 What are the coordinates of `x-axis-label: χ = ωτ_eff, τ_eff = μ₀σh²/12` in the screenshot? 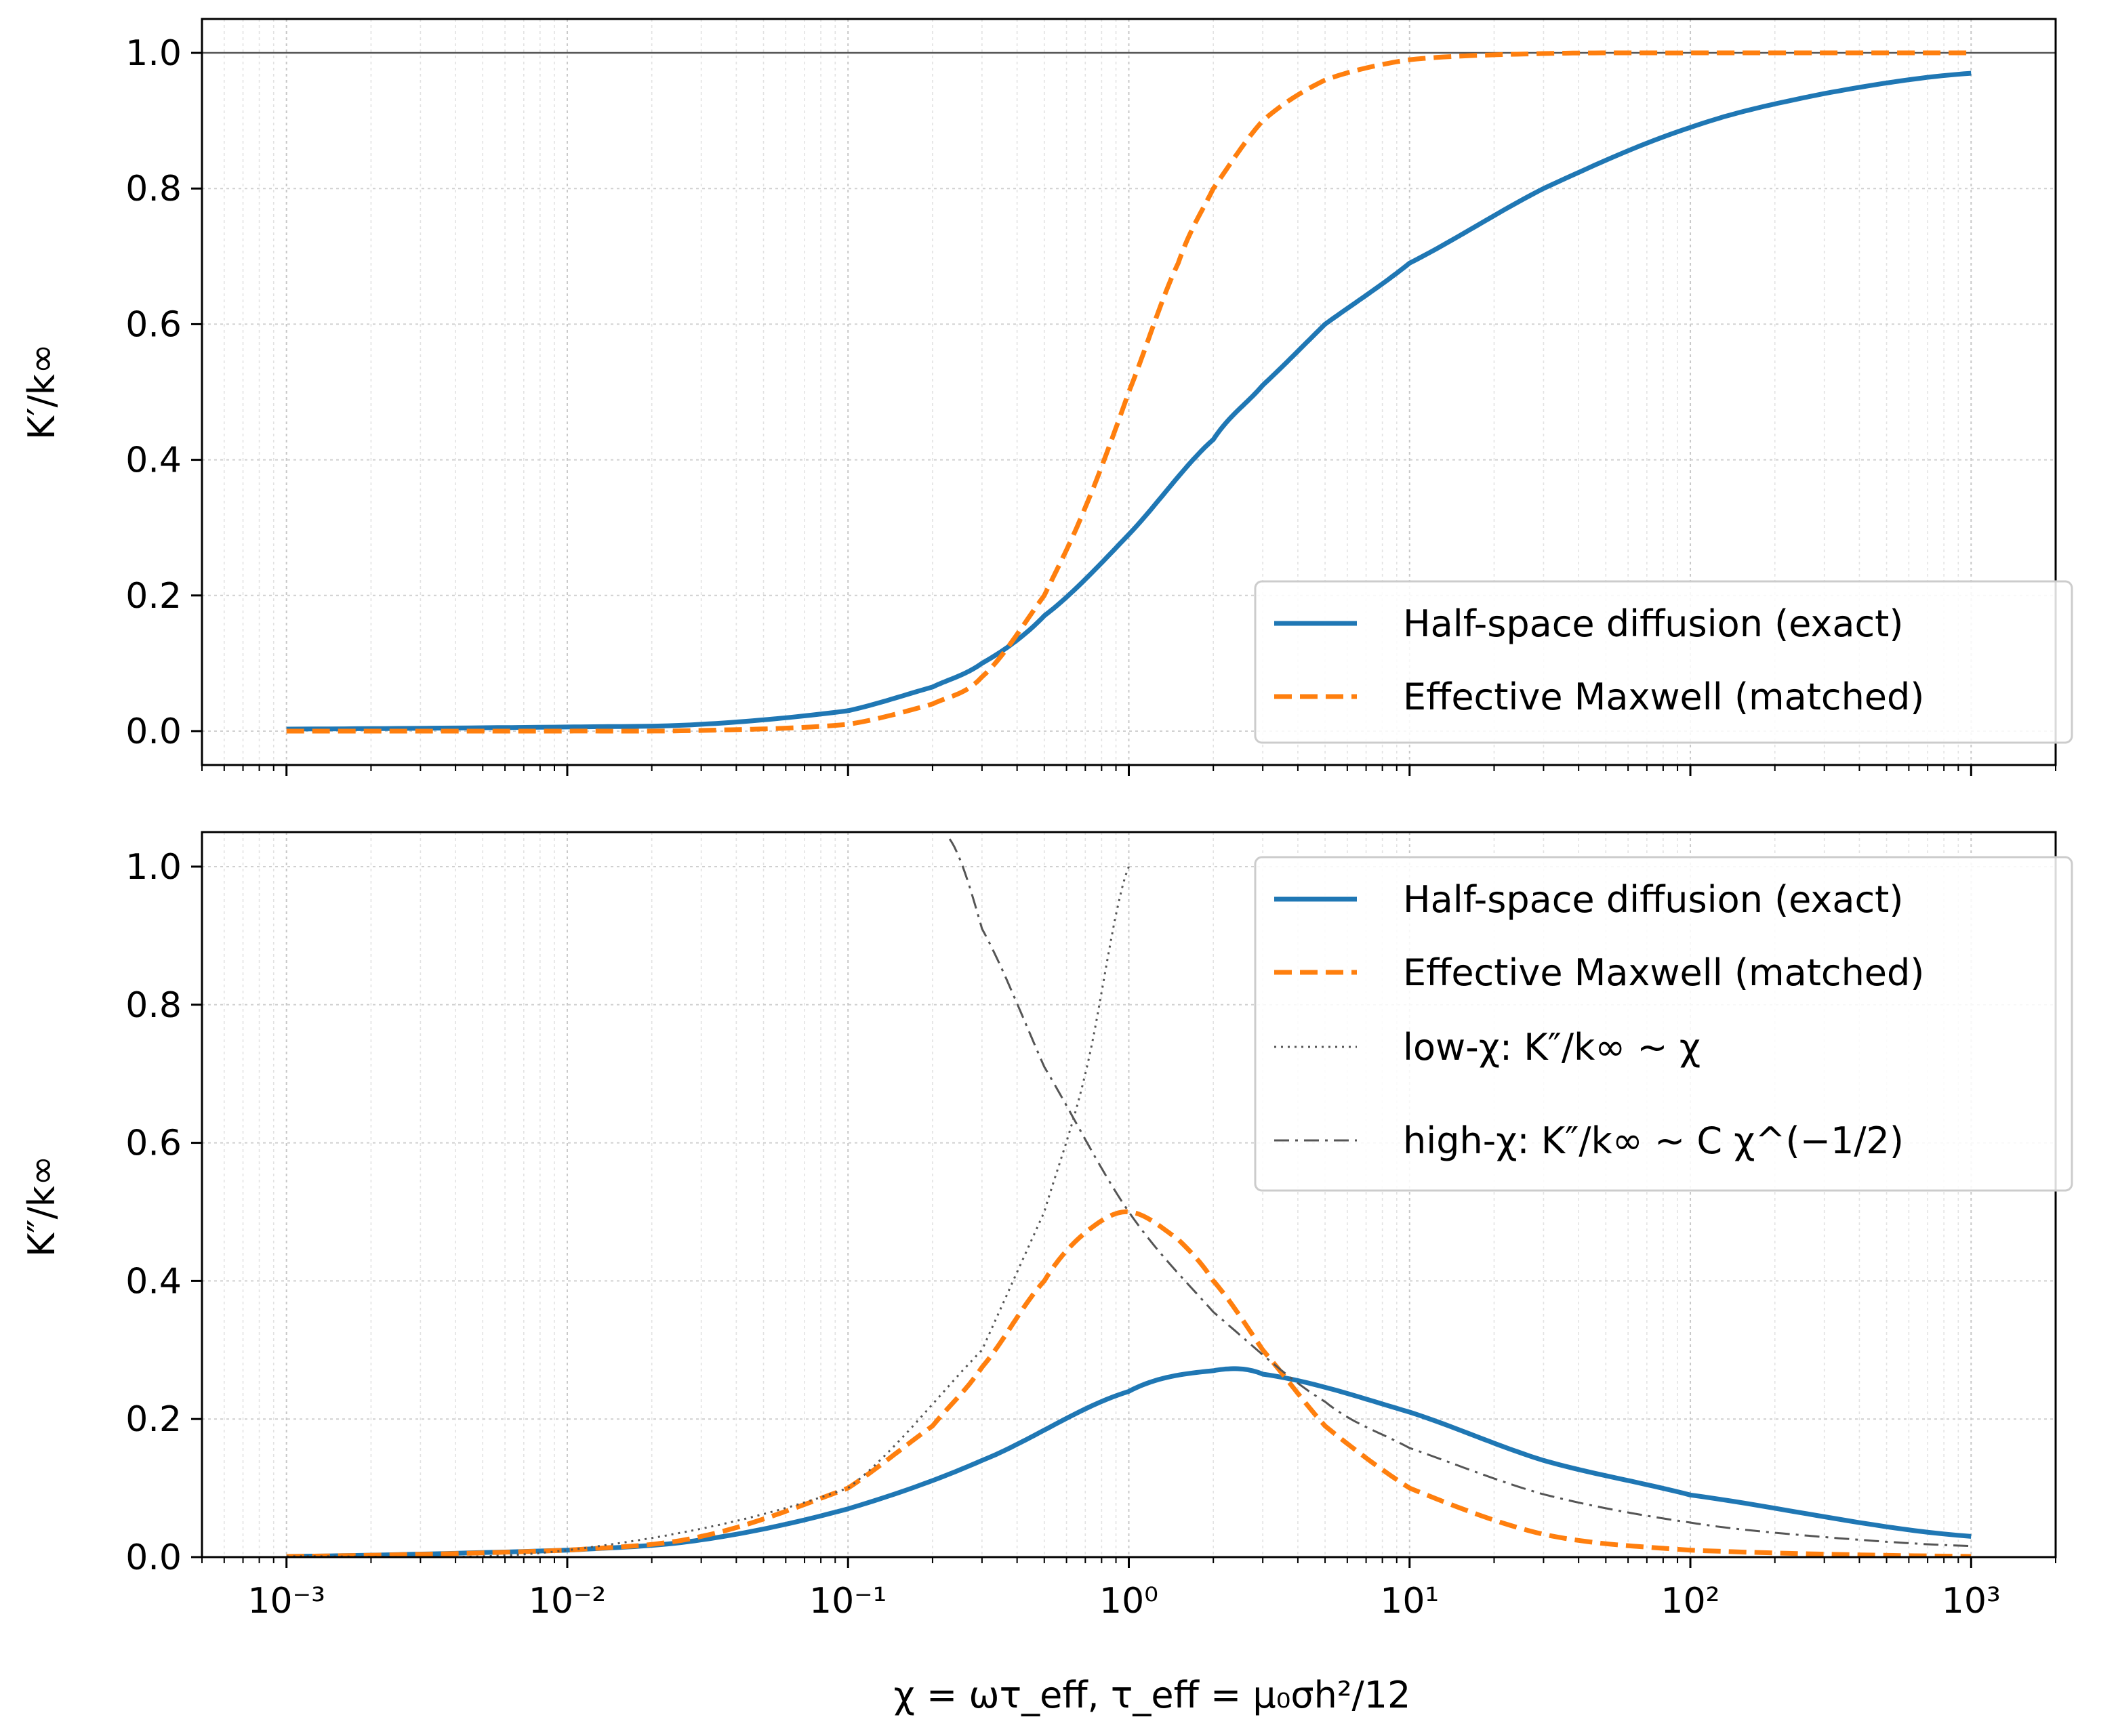 It's located at (1152, 1695).